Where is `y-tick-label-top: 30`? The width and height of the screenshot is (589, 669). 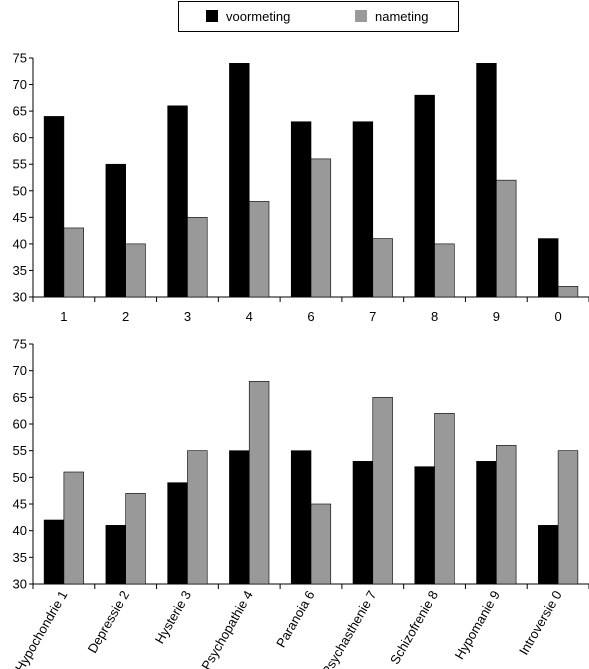 y-tick-label-top: 30 is located at coordinates (20, 297).